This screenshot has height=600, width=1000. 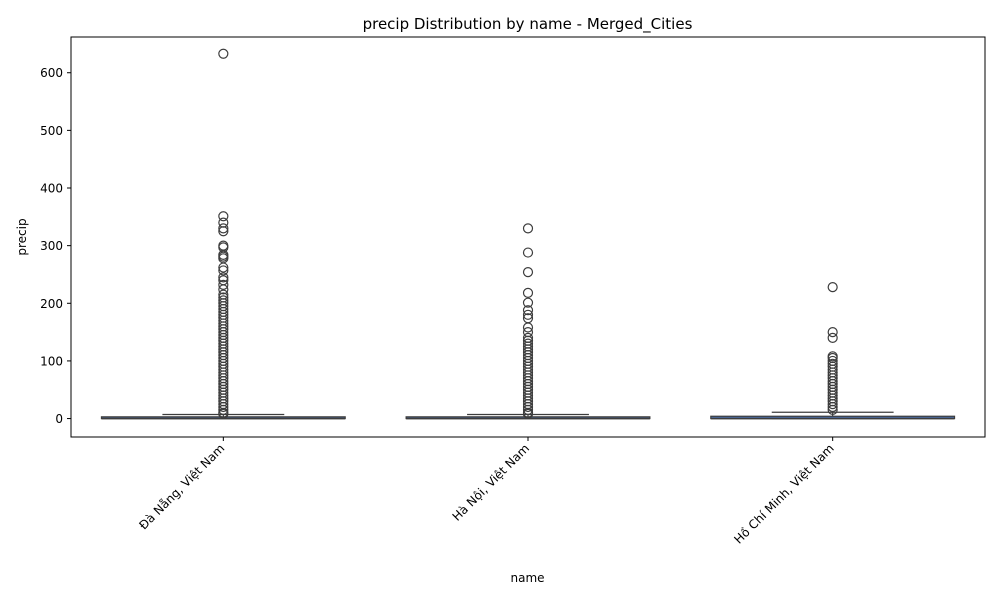 What do you see at coordinates (527, 578) in the screenshot?
I see `x-axis-label: name` at bounding box center [527, 578].